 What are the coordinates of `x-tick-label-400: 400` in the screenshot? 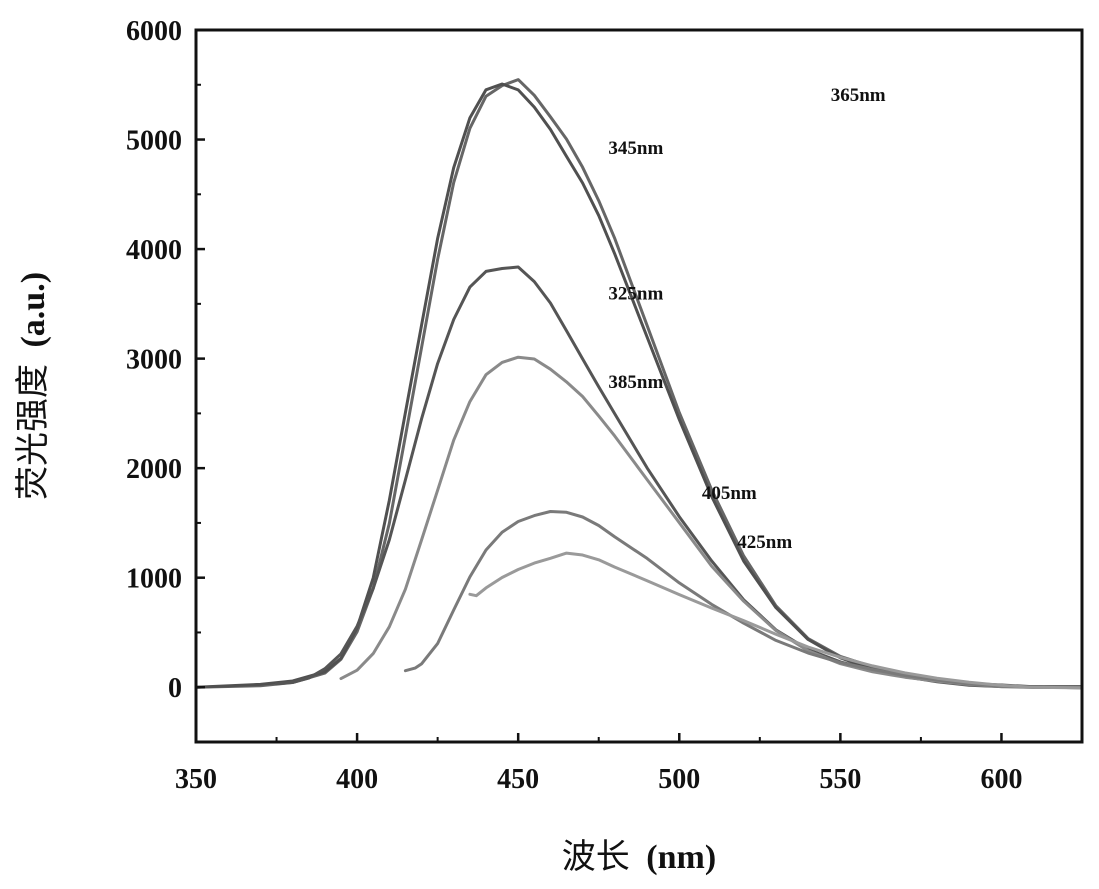 It's located at (357, 779).